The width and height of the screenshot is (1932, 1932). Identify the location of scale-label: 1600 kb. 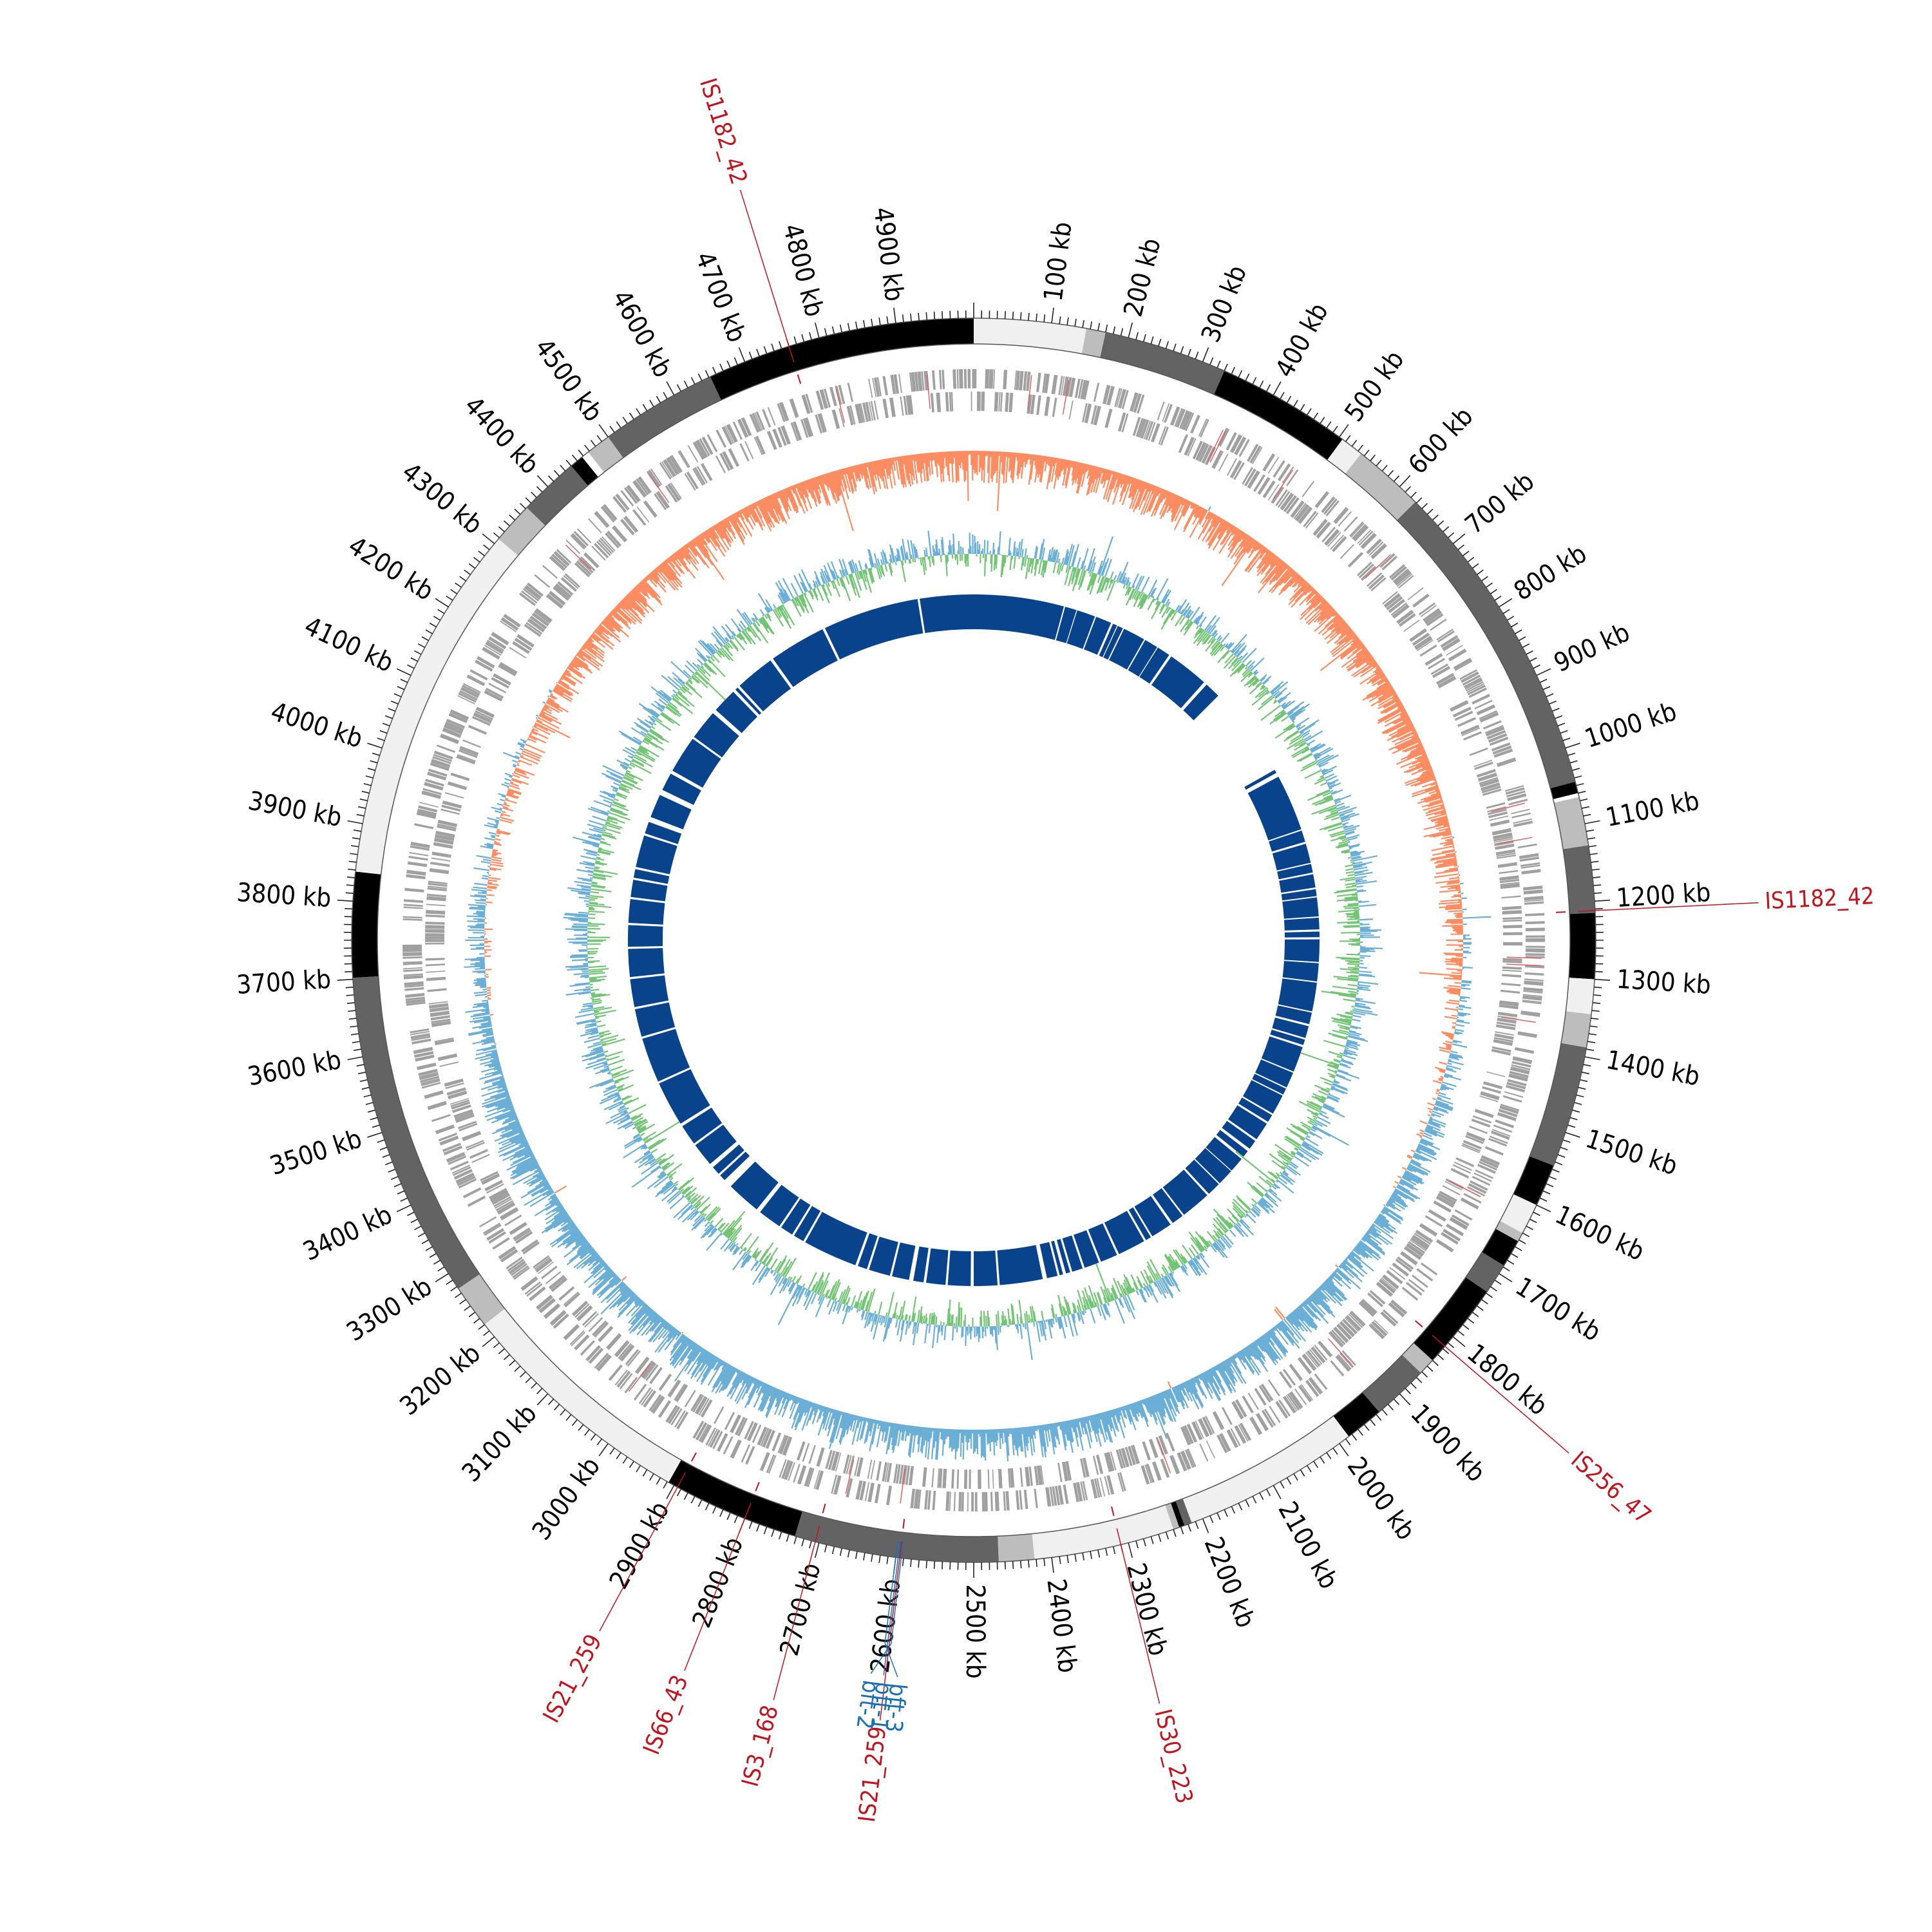
(1600, 1233).